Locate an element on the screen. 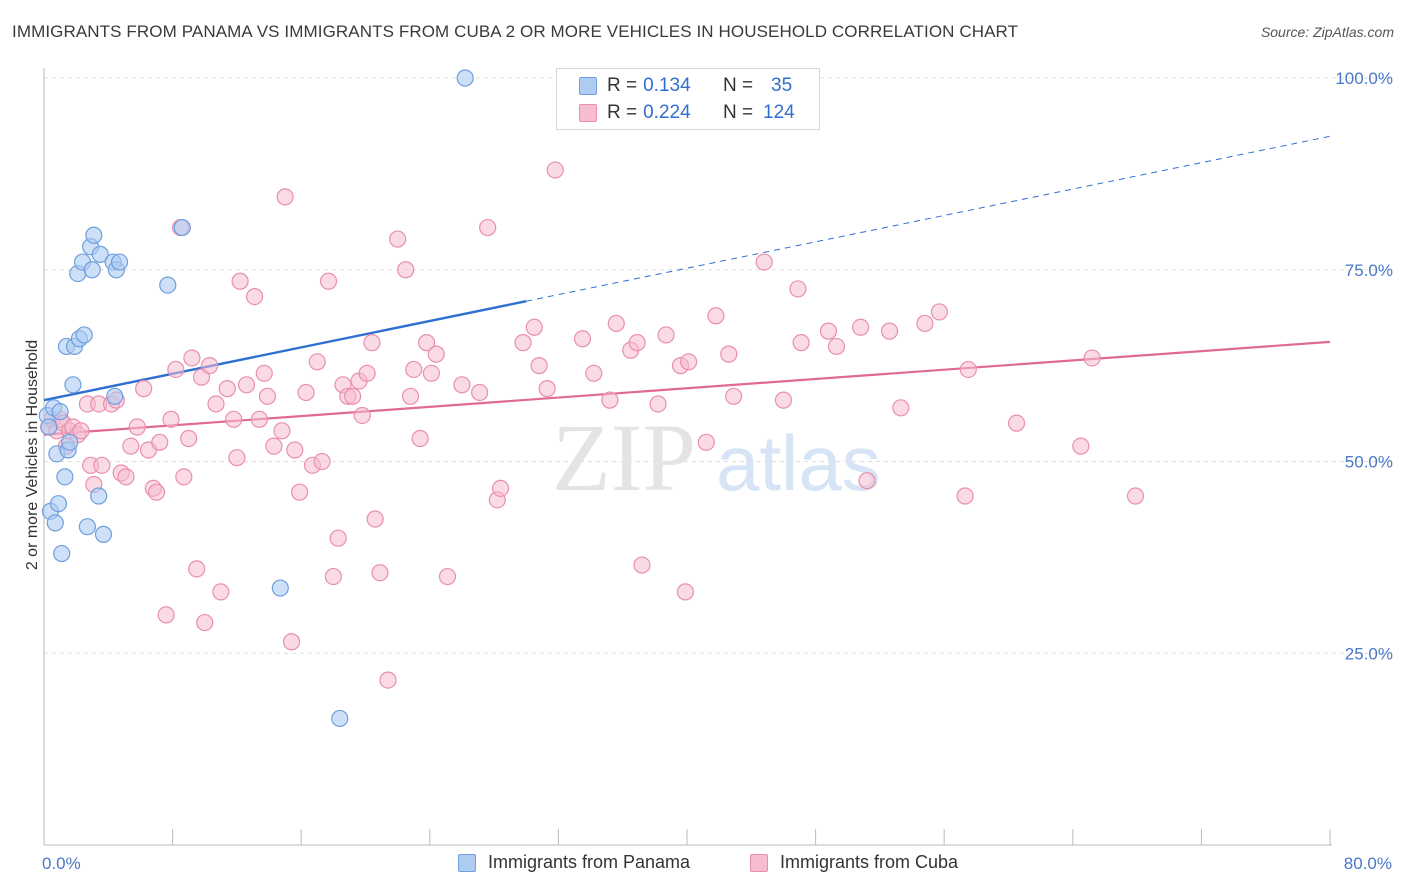  bottom-legend-panama: Immigrants from Panama is located at coordinates (574, 862).